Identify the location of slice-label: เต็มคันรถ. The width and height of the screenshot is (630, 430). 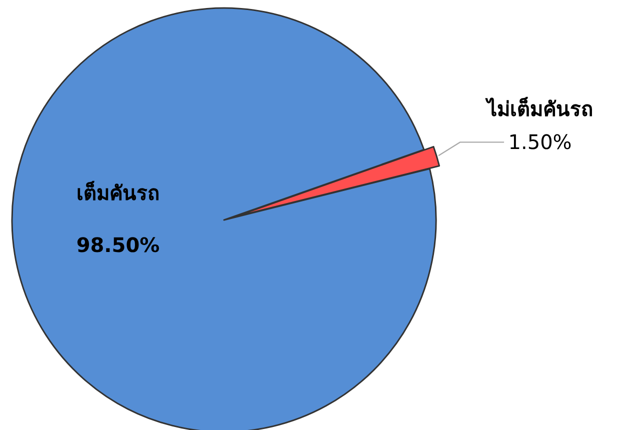
(118, 192).